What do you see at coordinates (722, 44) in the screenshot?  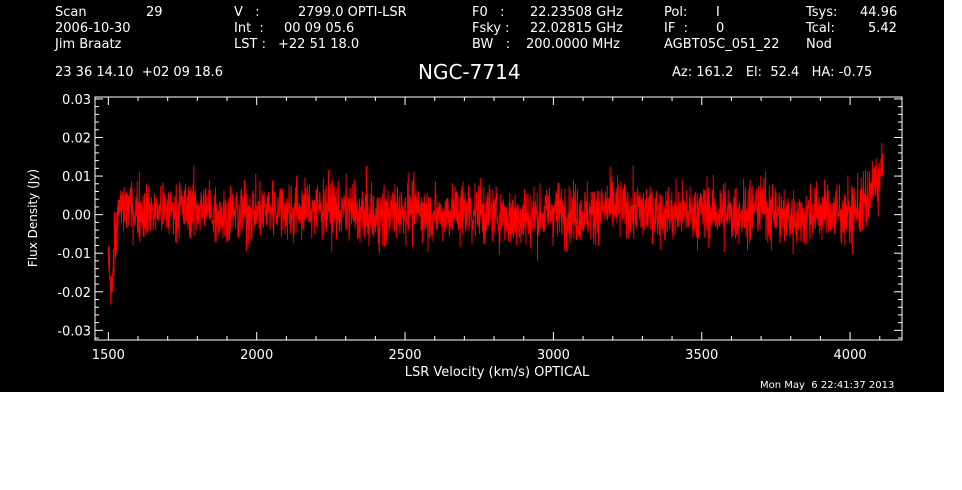 I see `project-id: AGBT05C_051_22` at bounding box center [722, 44].